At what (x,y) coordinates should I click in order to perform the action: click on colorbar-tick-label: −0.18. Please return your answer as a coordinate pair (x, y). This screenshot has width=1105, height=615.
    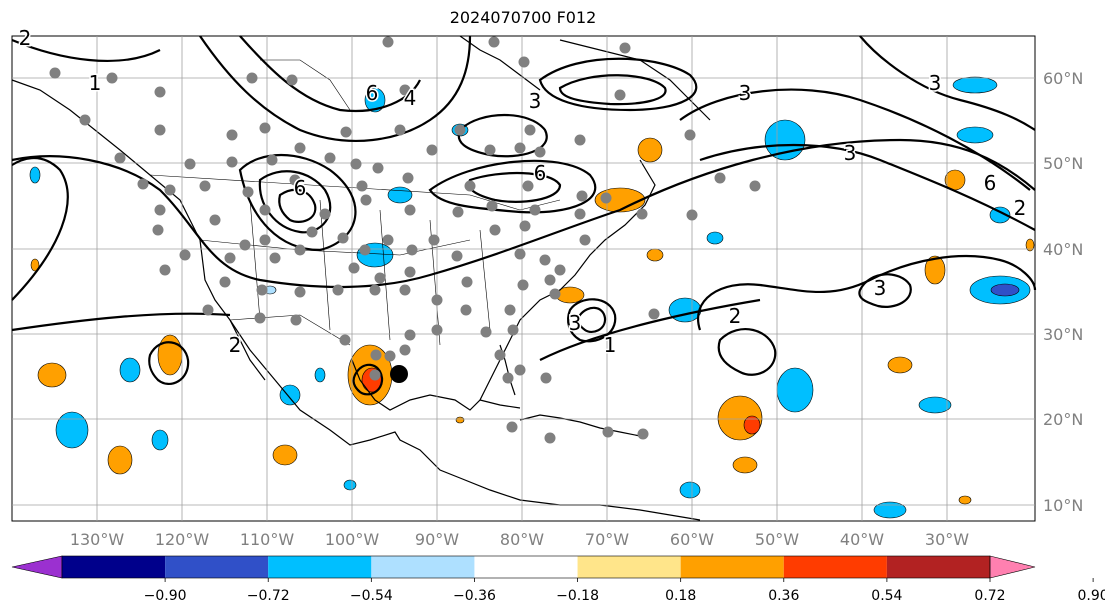
    Looking at the image, I should click on (577, 596).